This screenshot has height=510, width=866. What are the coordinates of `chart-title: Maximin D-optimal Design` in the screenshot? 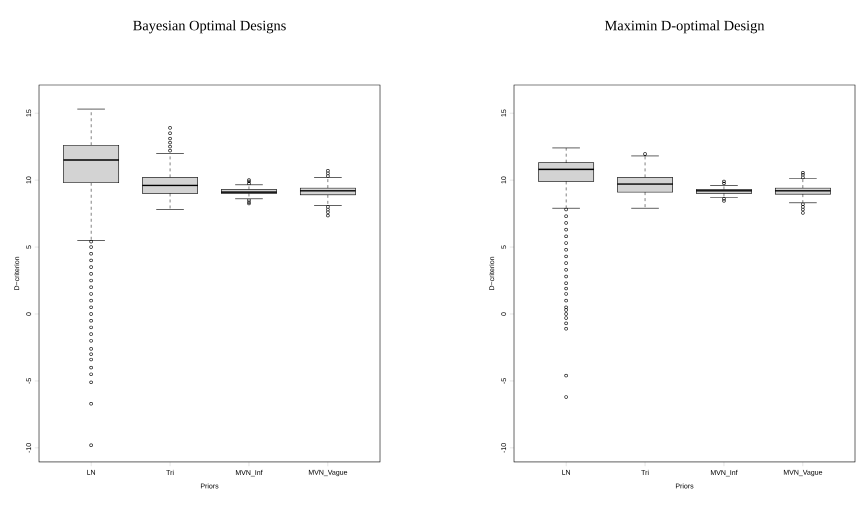 It's located at (684, 27).